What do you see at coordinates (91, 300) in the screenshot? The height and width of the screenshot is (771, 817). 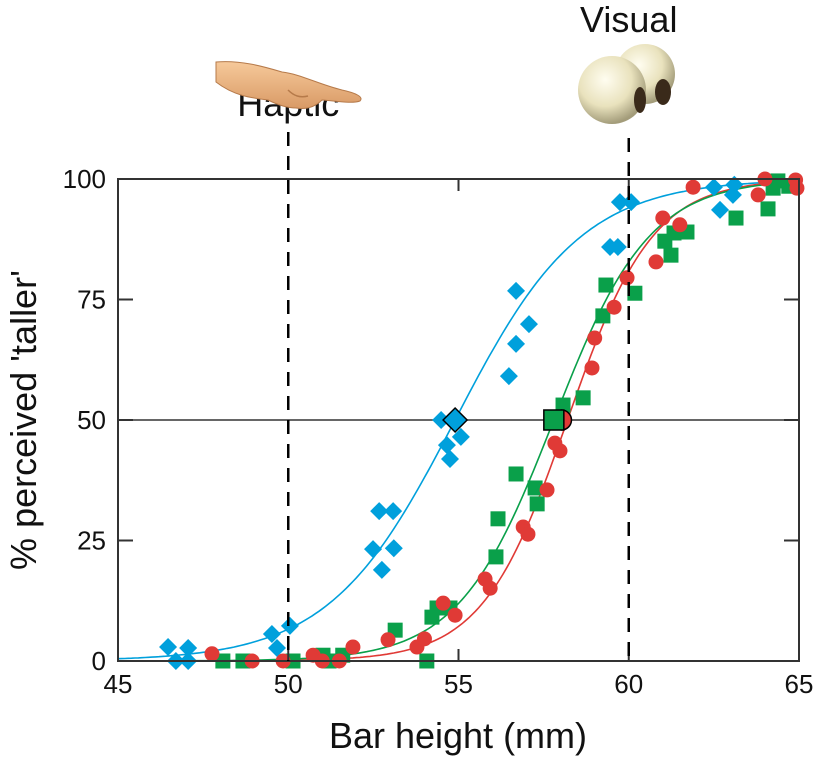 I see `y-tick-label: 75` at bounding box center [91, 300].